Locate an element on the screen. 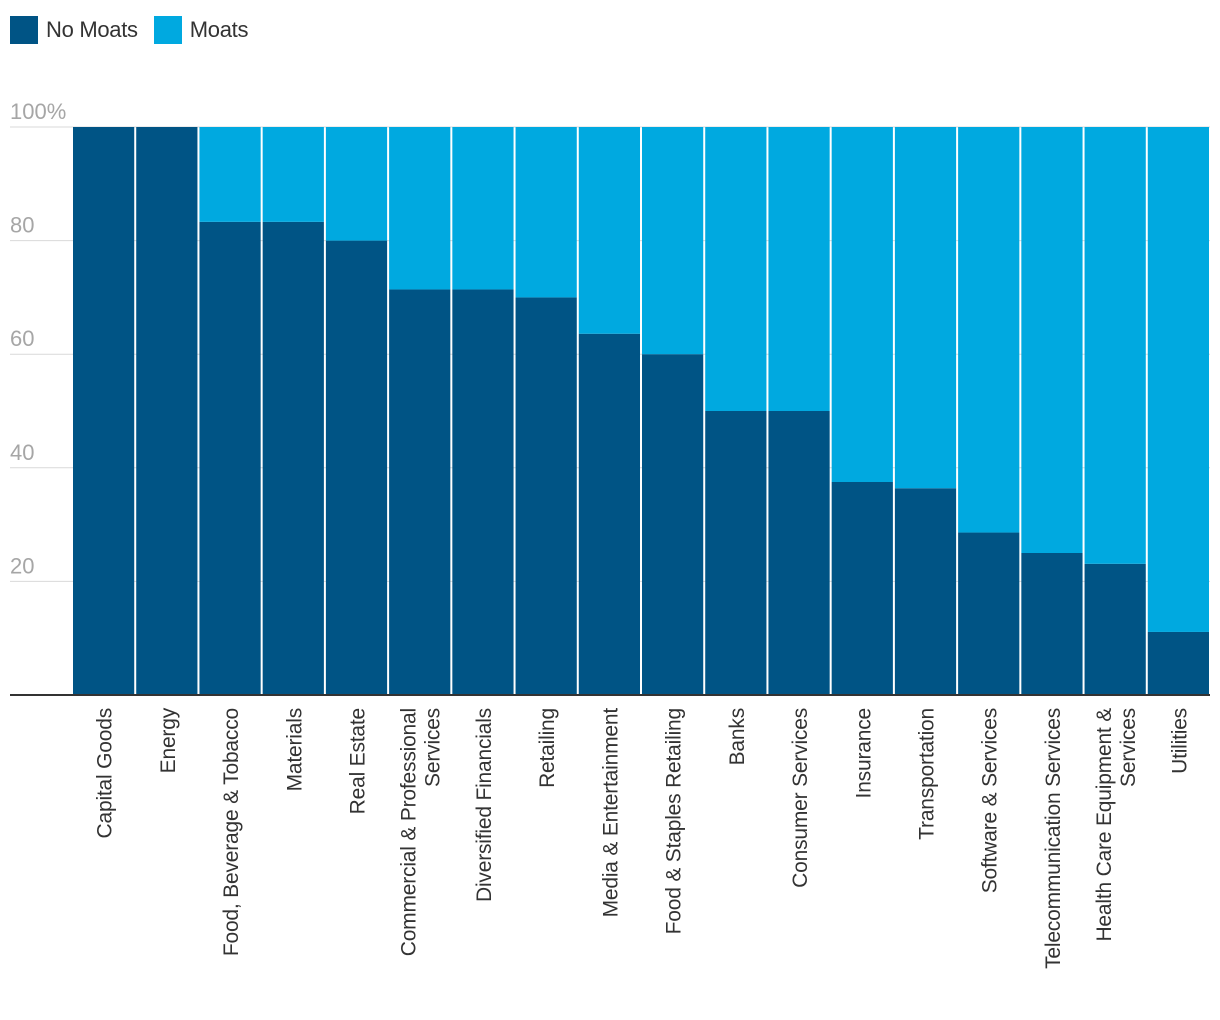 Image resolution: width=1220 pixels, height=1020 pixels. x-tick-label-line: Software & Services is located at coordinates (990, 800).